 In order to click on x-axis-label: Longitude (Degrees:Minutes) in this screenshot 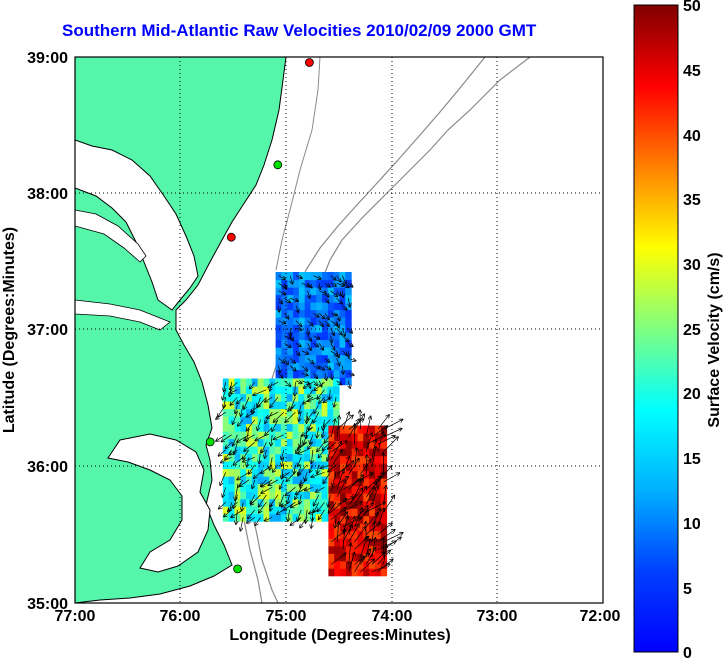, I will do `click(339, 635)`.